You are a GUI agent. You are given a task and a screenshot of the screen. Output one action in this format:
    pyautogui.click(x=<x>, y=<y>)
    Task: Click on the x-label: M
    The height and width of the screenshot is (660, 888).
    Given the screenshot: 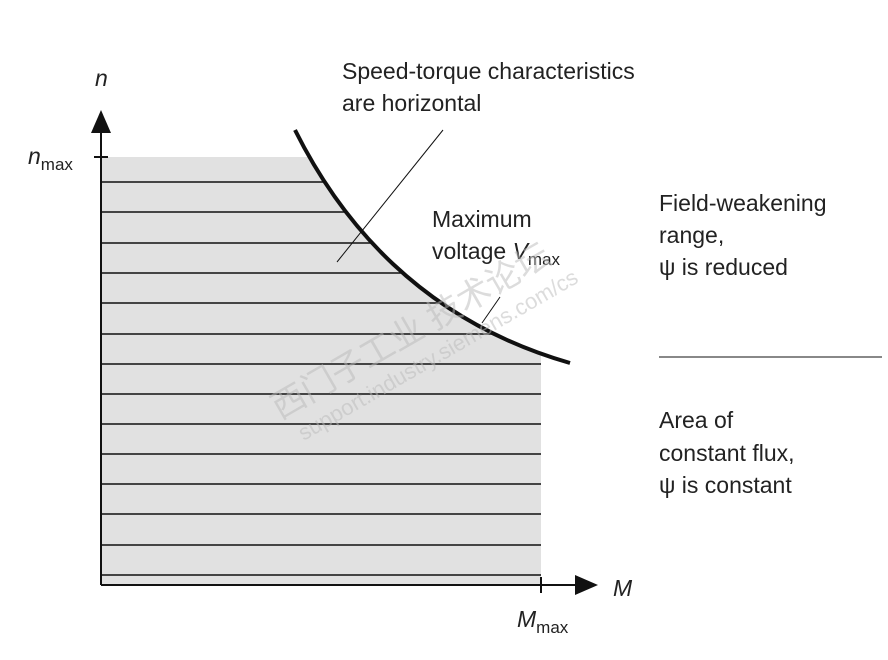 What is the action you would take?
    pyautogui.click(x=623, y=588)
    